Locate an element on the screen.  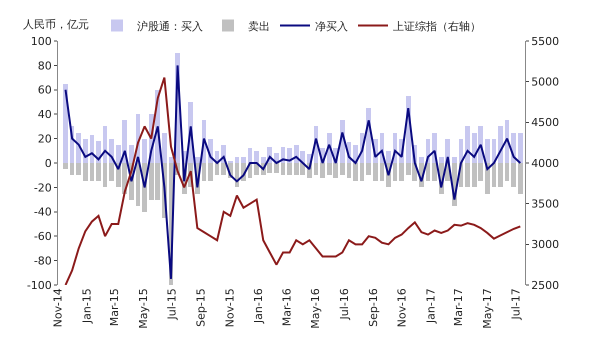
y-tick-label: -80 is located at coordinates (43, 261).